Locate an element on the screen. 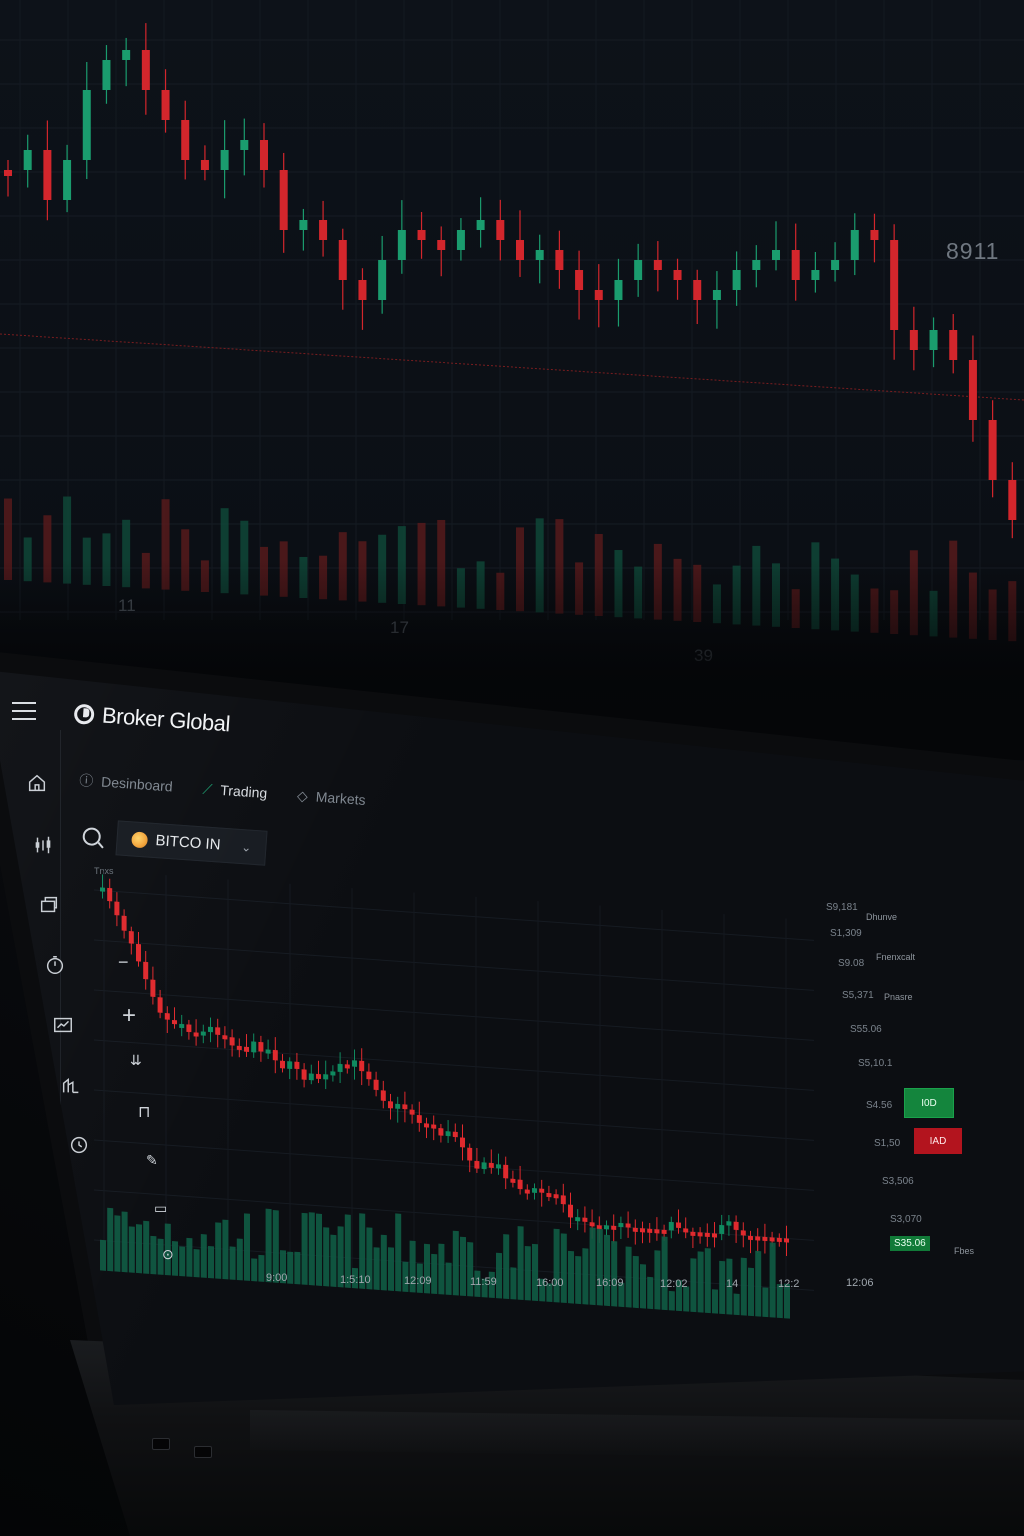 Image resolution: width=1024 pixels, height=1536 pixels. timer-icon is located at coordinates (55, 965).